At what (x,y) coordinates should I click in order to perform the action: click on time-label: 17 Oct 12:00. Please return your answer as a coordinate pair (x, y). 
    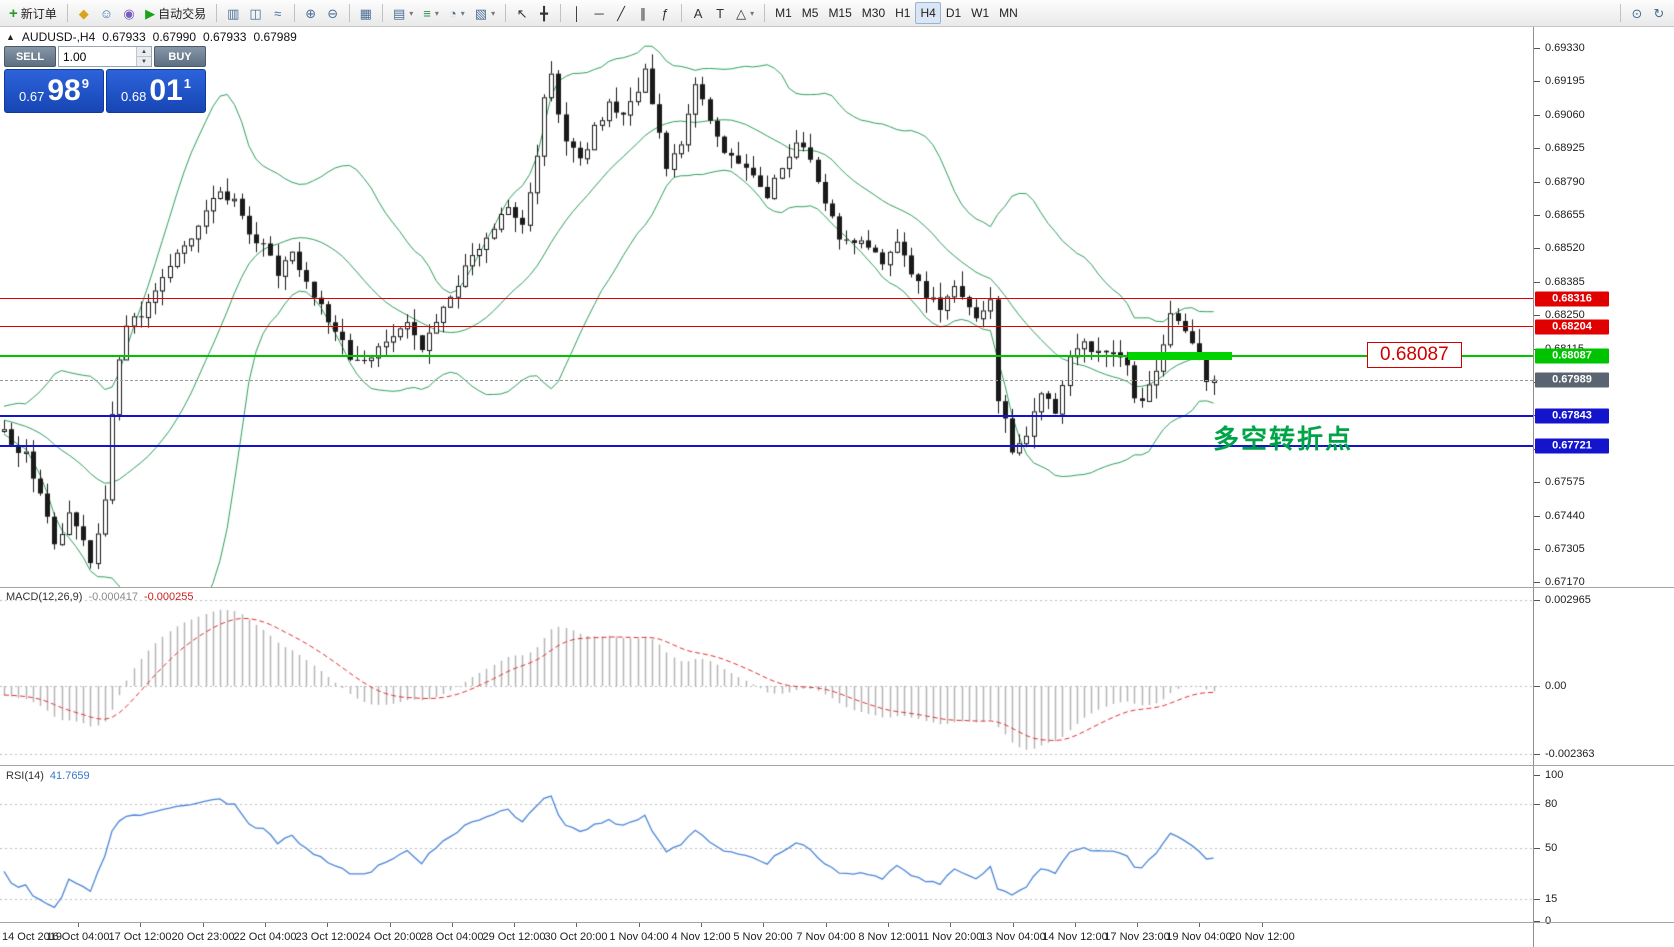
    Looking at the image, I should click on (140, 937).